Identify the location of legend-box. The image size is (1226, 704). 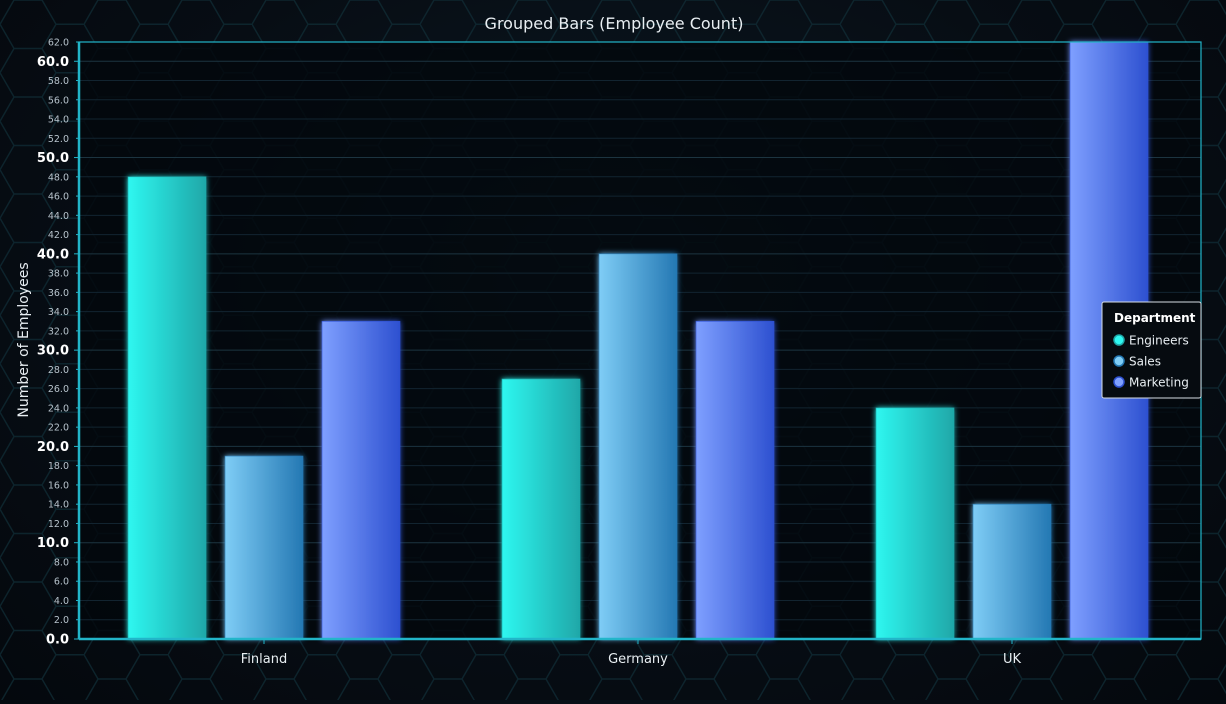
(1151, 350).